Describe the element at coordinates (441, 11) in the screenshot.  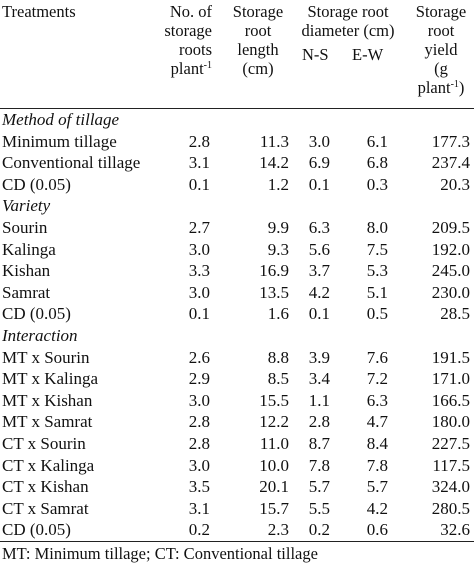
I see `header-yield-line: Storage` at that location.